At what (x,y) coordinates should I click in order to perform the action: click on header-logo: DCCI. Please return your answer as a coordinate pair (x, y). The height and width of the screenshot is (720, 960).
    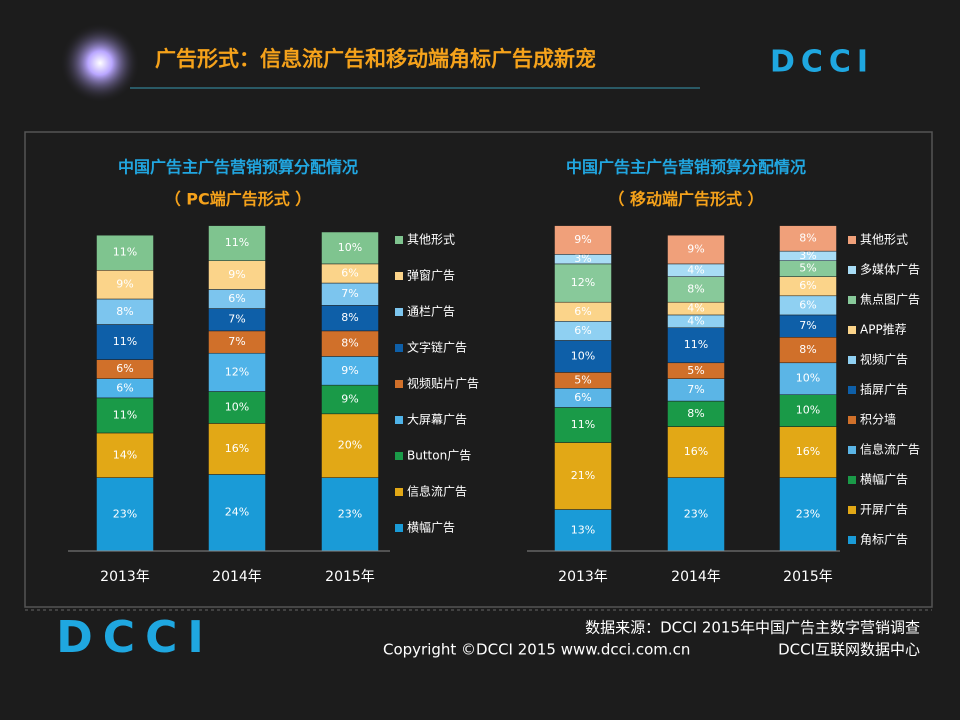
    Looking at the image, I should click on (822, 62).